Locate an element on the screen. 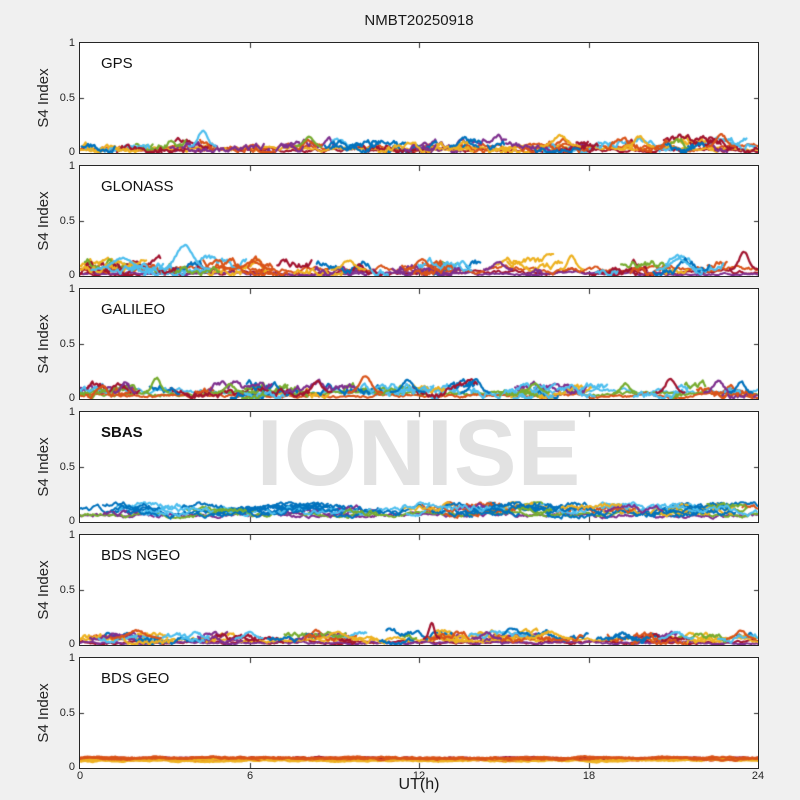 This screenshot has width=800, height=800. panel-sbas: IONISE S4 Index 1 0.5 0 SBAS is located at coordinates (397, 466).